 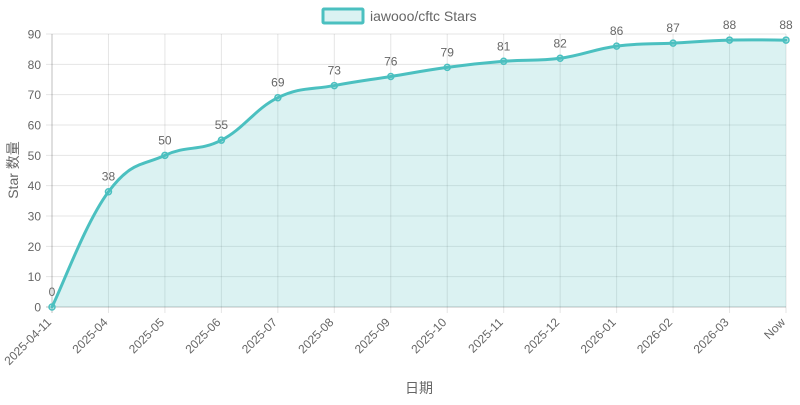 I want to click on x-tick-label: 2025-08, so click(x=315, y=335).